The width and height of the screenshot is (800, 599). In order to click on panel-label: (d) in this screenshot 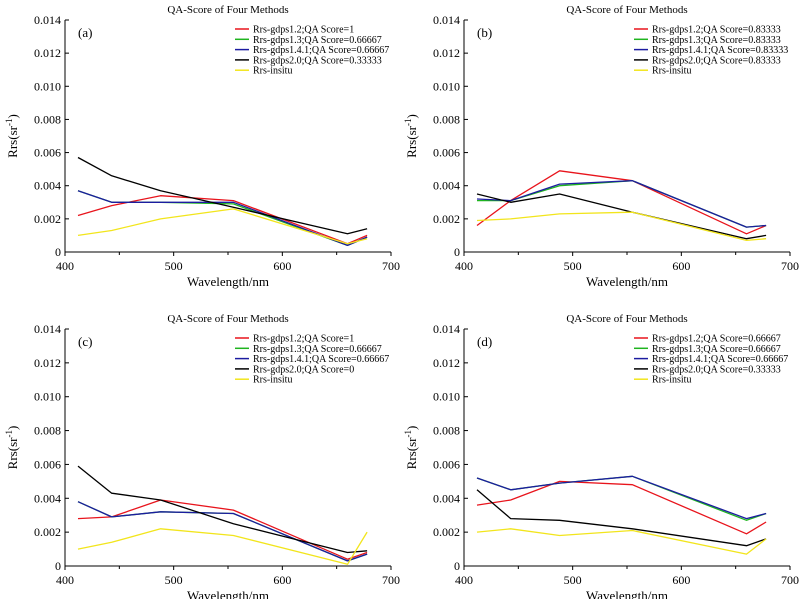, I will do `click(484, 341)`.